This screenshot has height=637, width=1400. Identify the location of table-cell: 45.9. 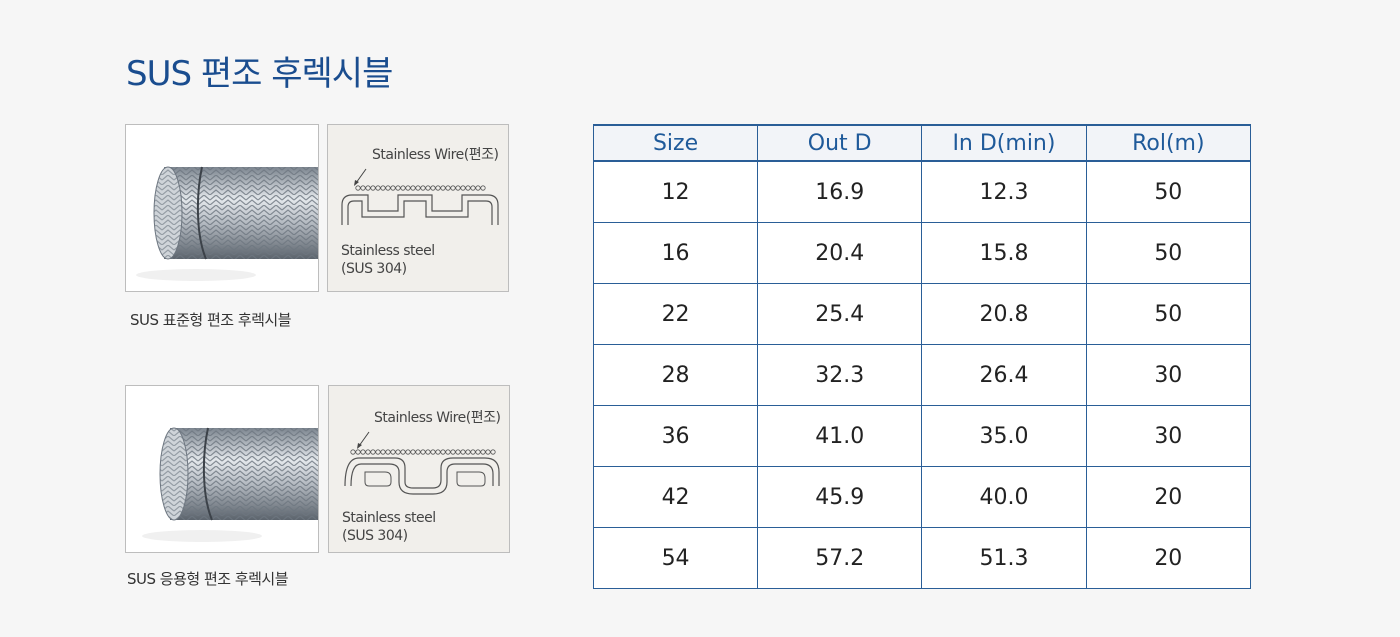
(840, 497).